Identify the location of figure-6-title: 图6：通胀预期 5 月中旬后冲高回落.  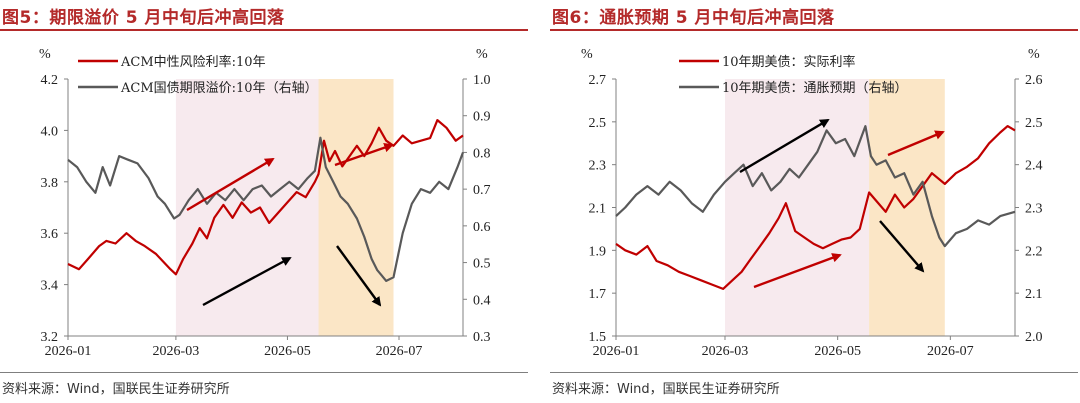
(693, 18).